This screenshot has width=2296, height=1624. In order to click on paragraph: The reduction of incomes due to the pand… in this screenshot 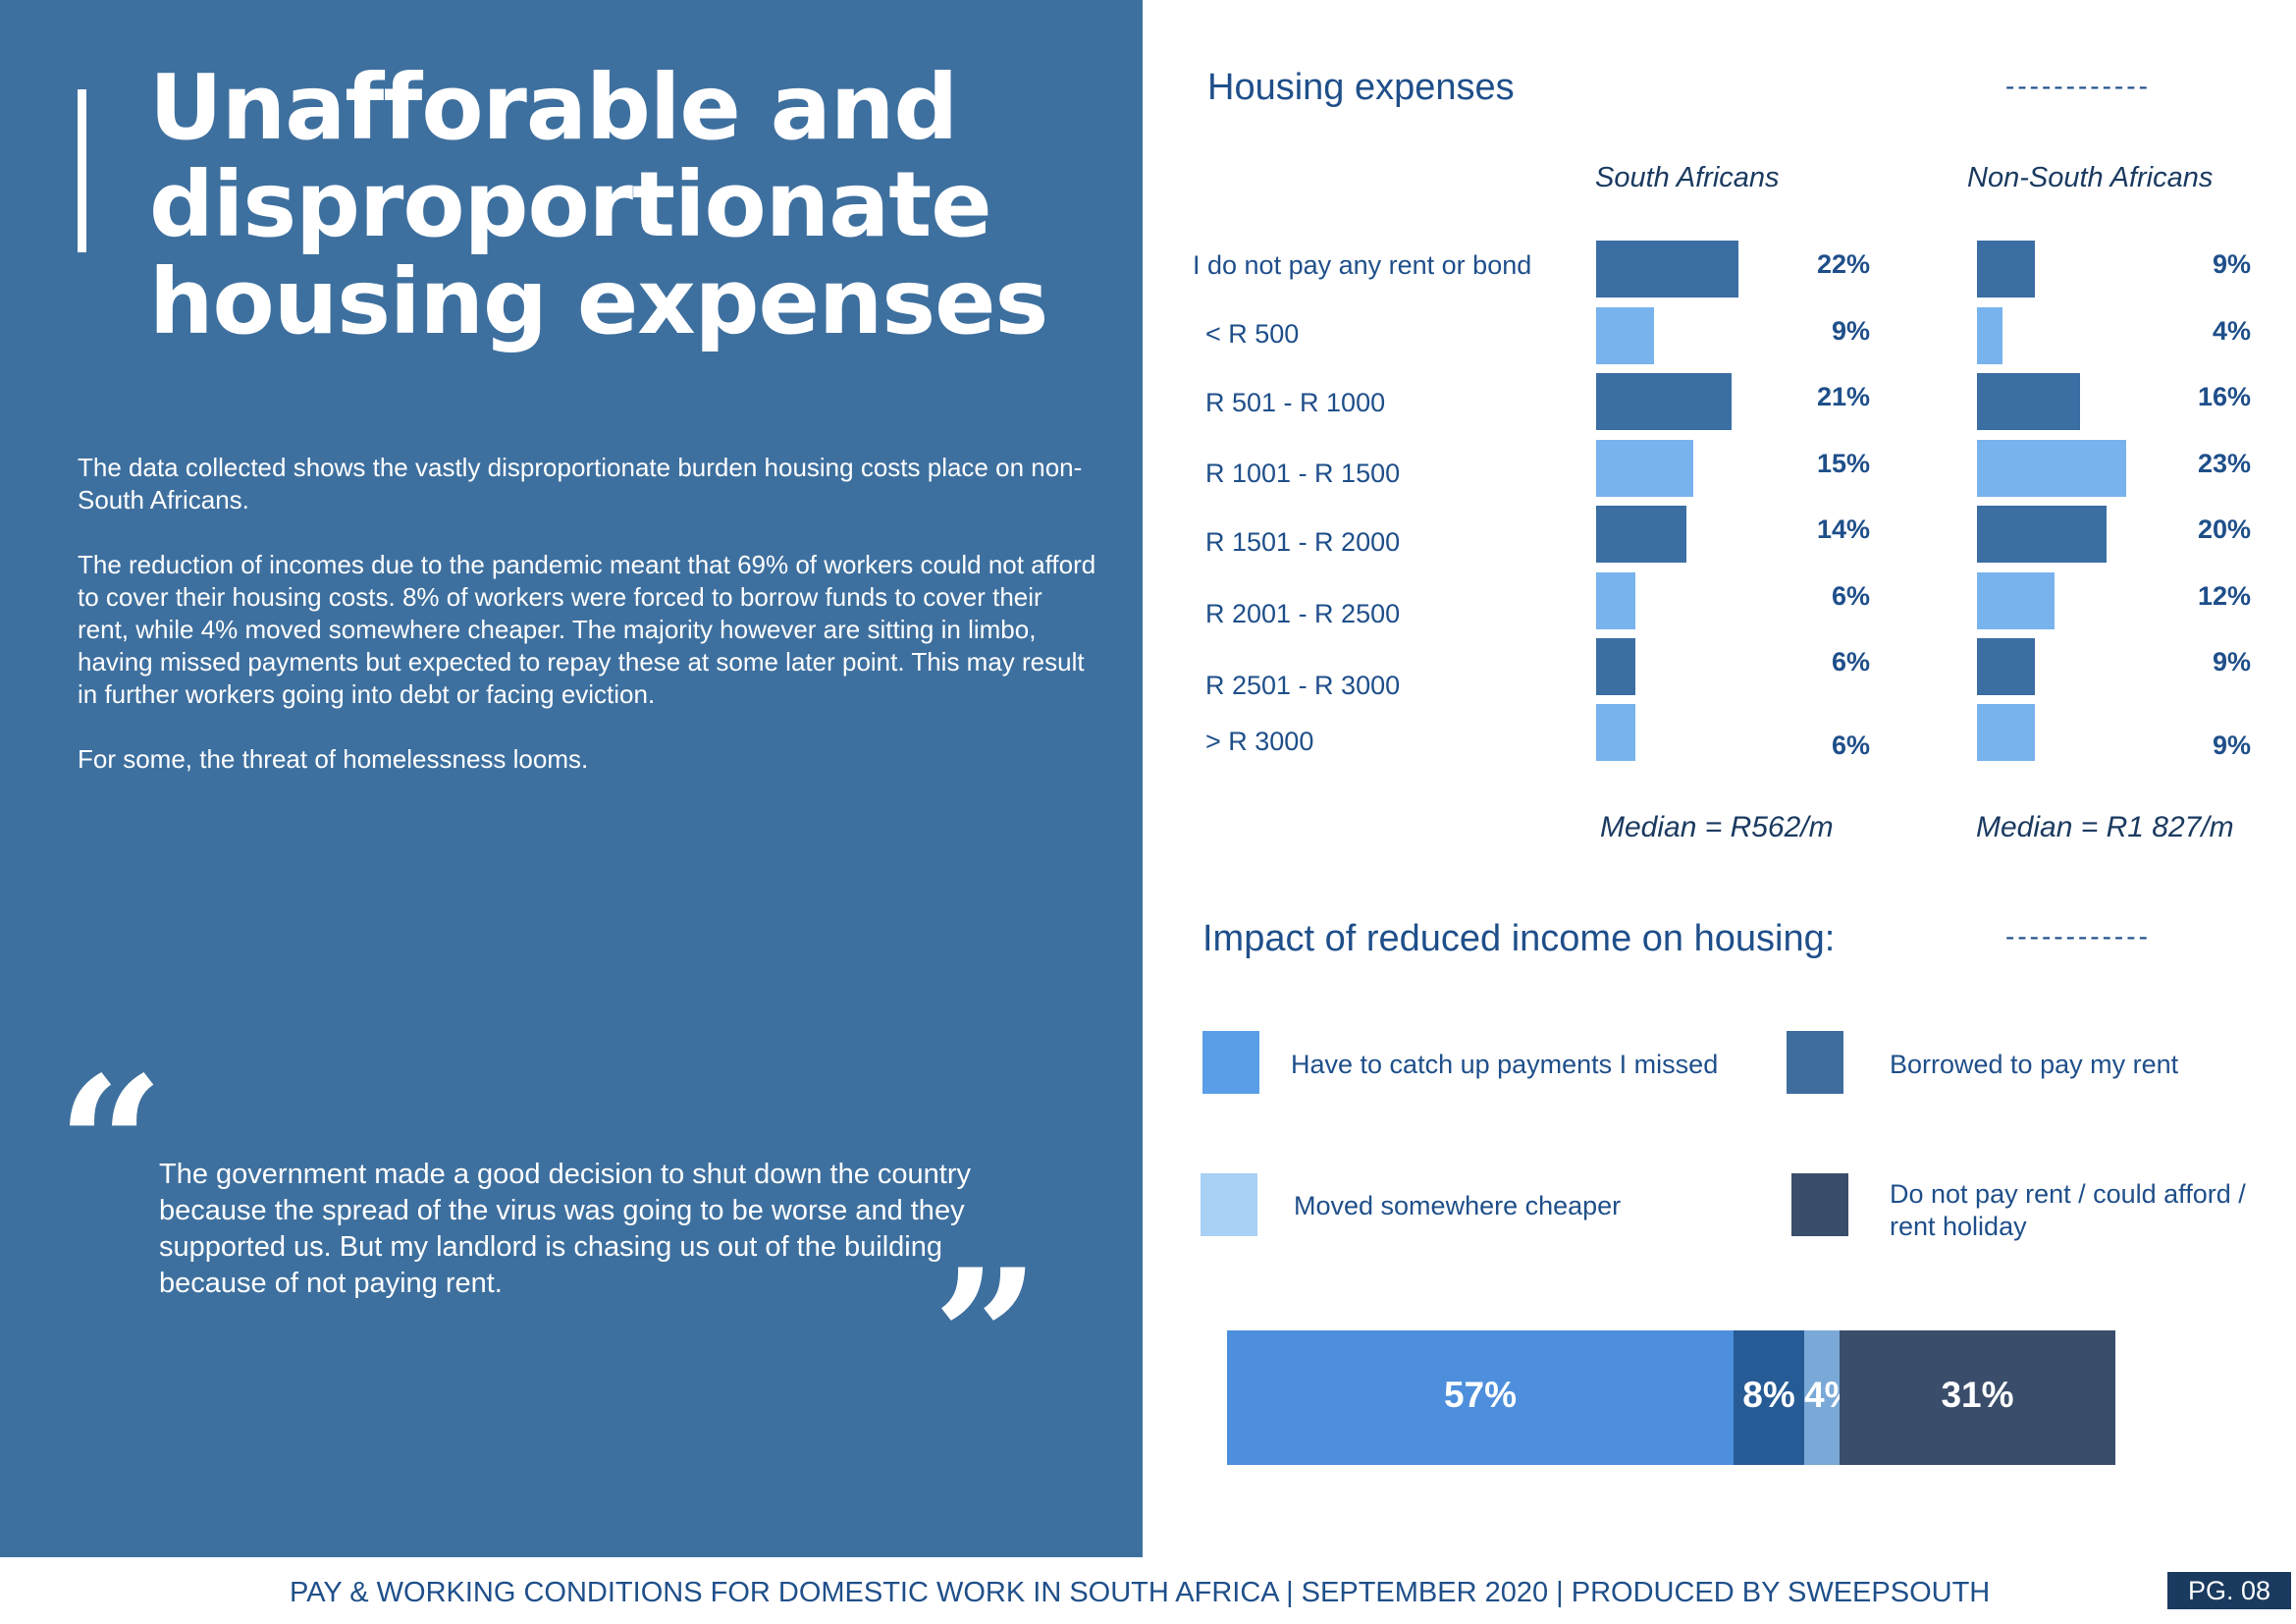, I will do `click(587, 629)`.